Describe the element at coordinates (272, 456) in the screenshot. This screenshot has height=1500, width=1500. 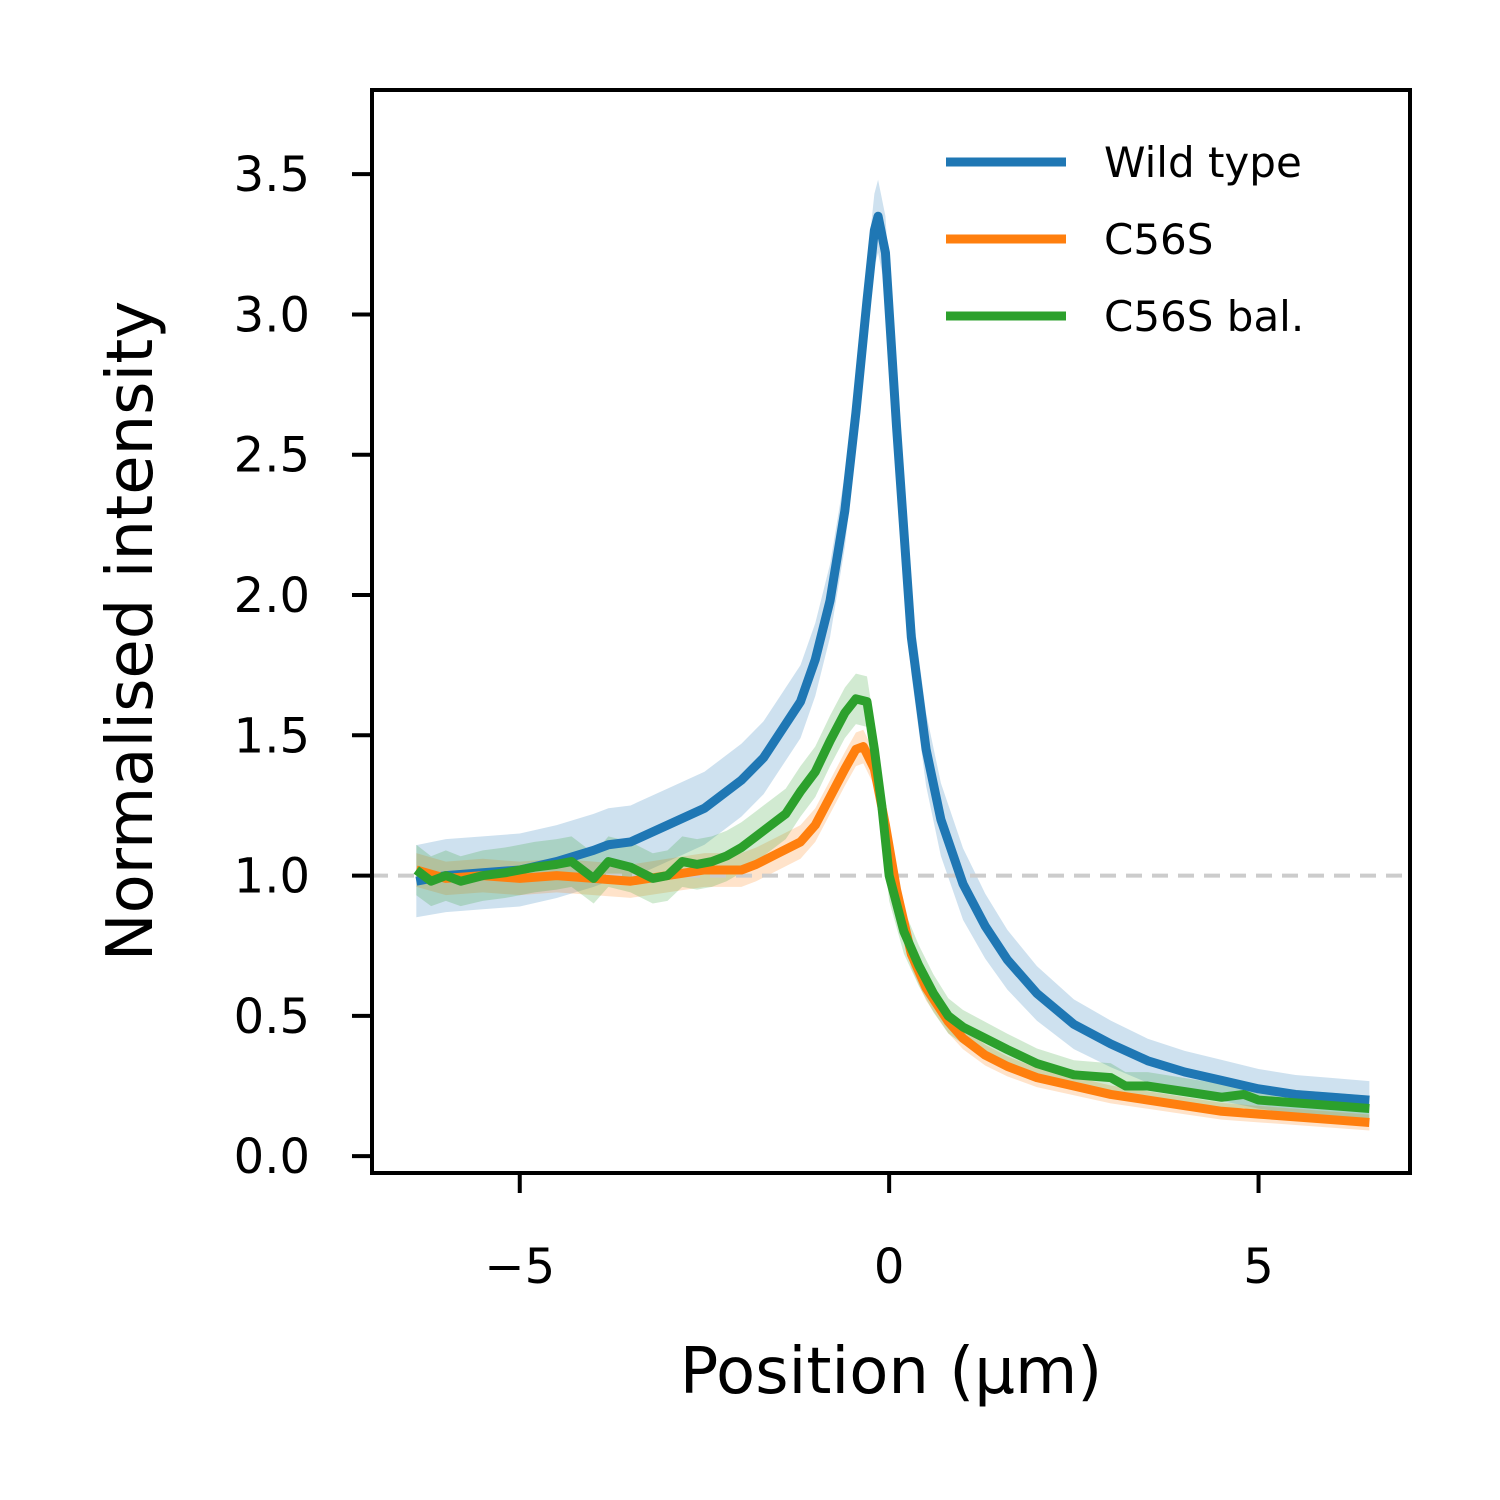
I see `y-tick-label: 2.5` at that location.